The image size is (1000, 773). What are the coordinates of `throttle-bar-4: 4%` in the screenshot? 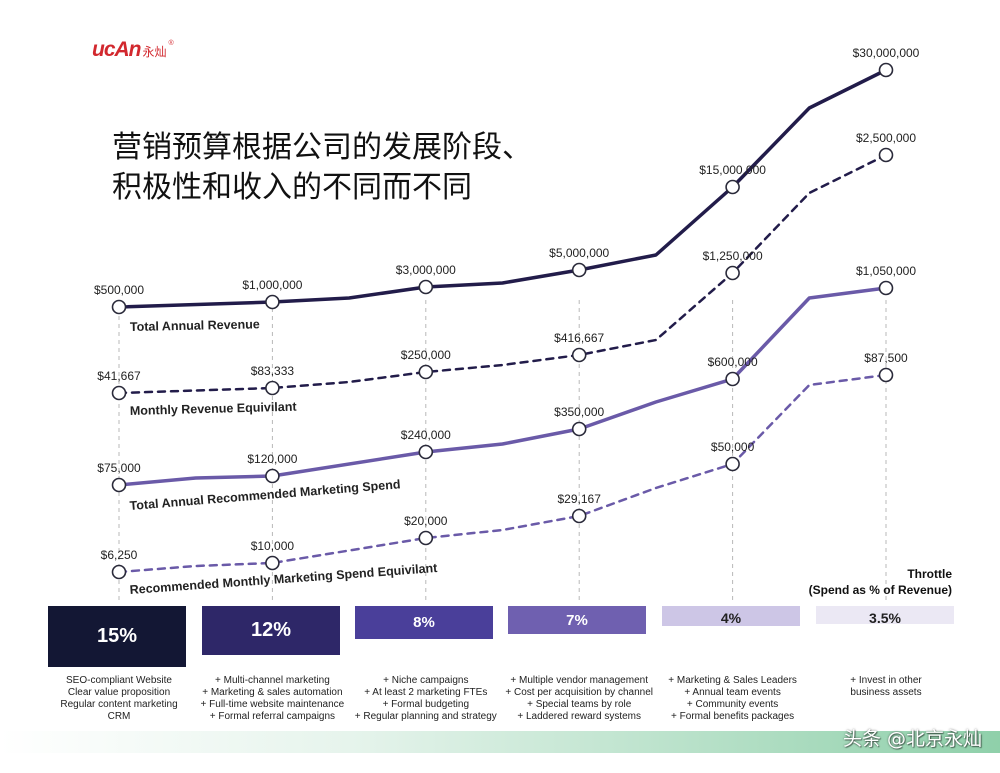 It's located at (731, 616).